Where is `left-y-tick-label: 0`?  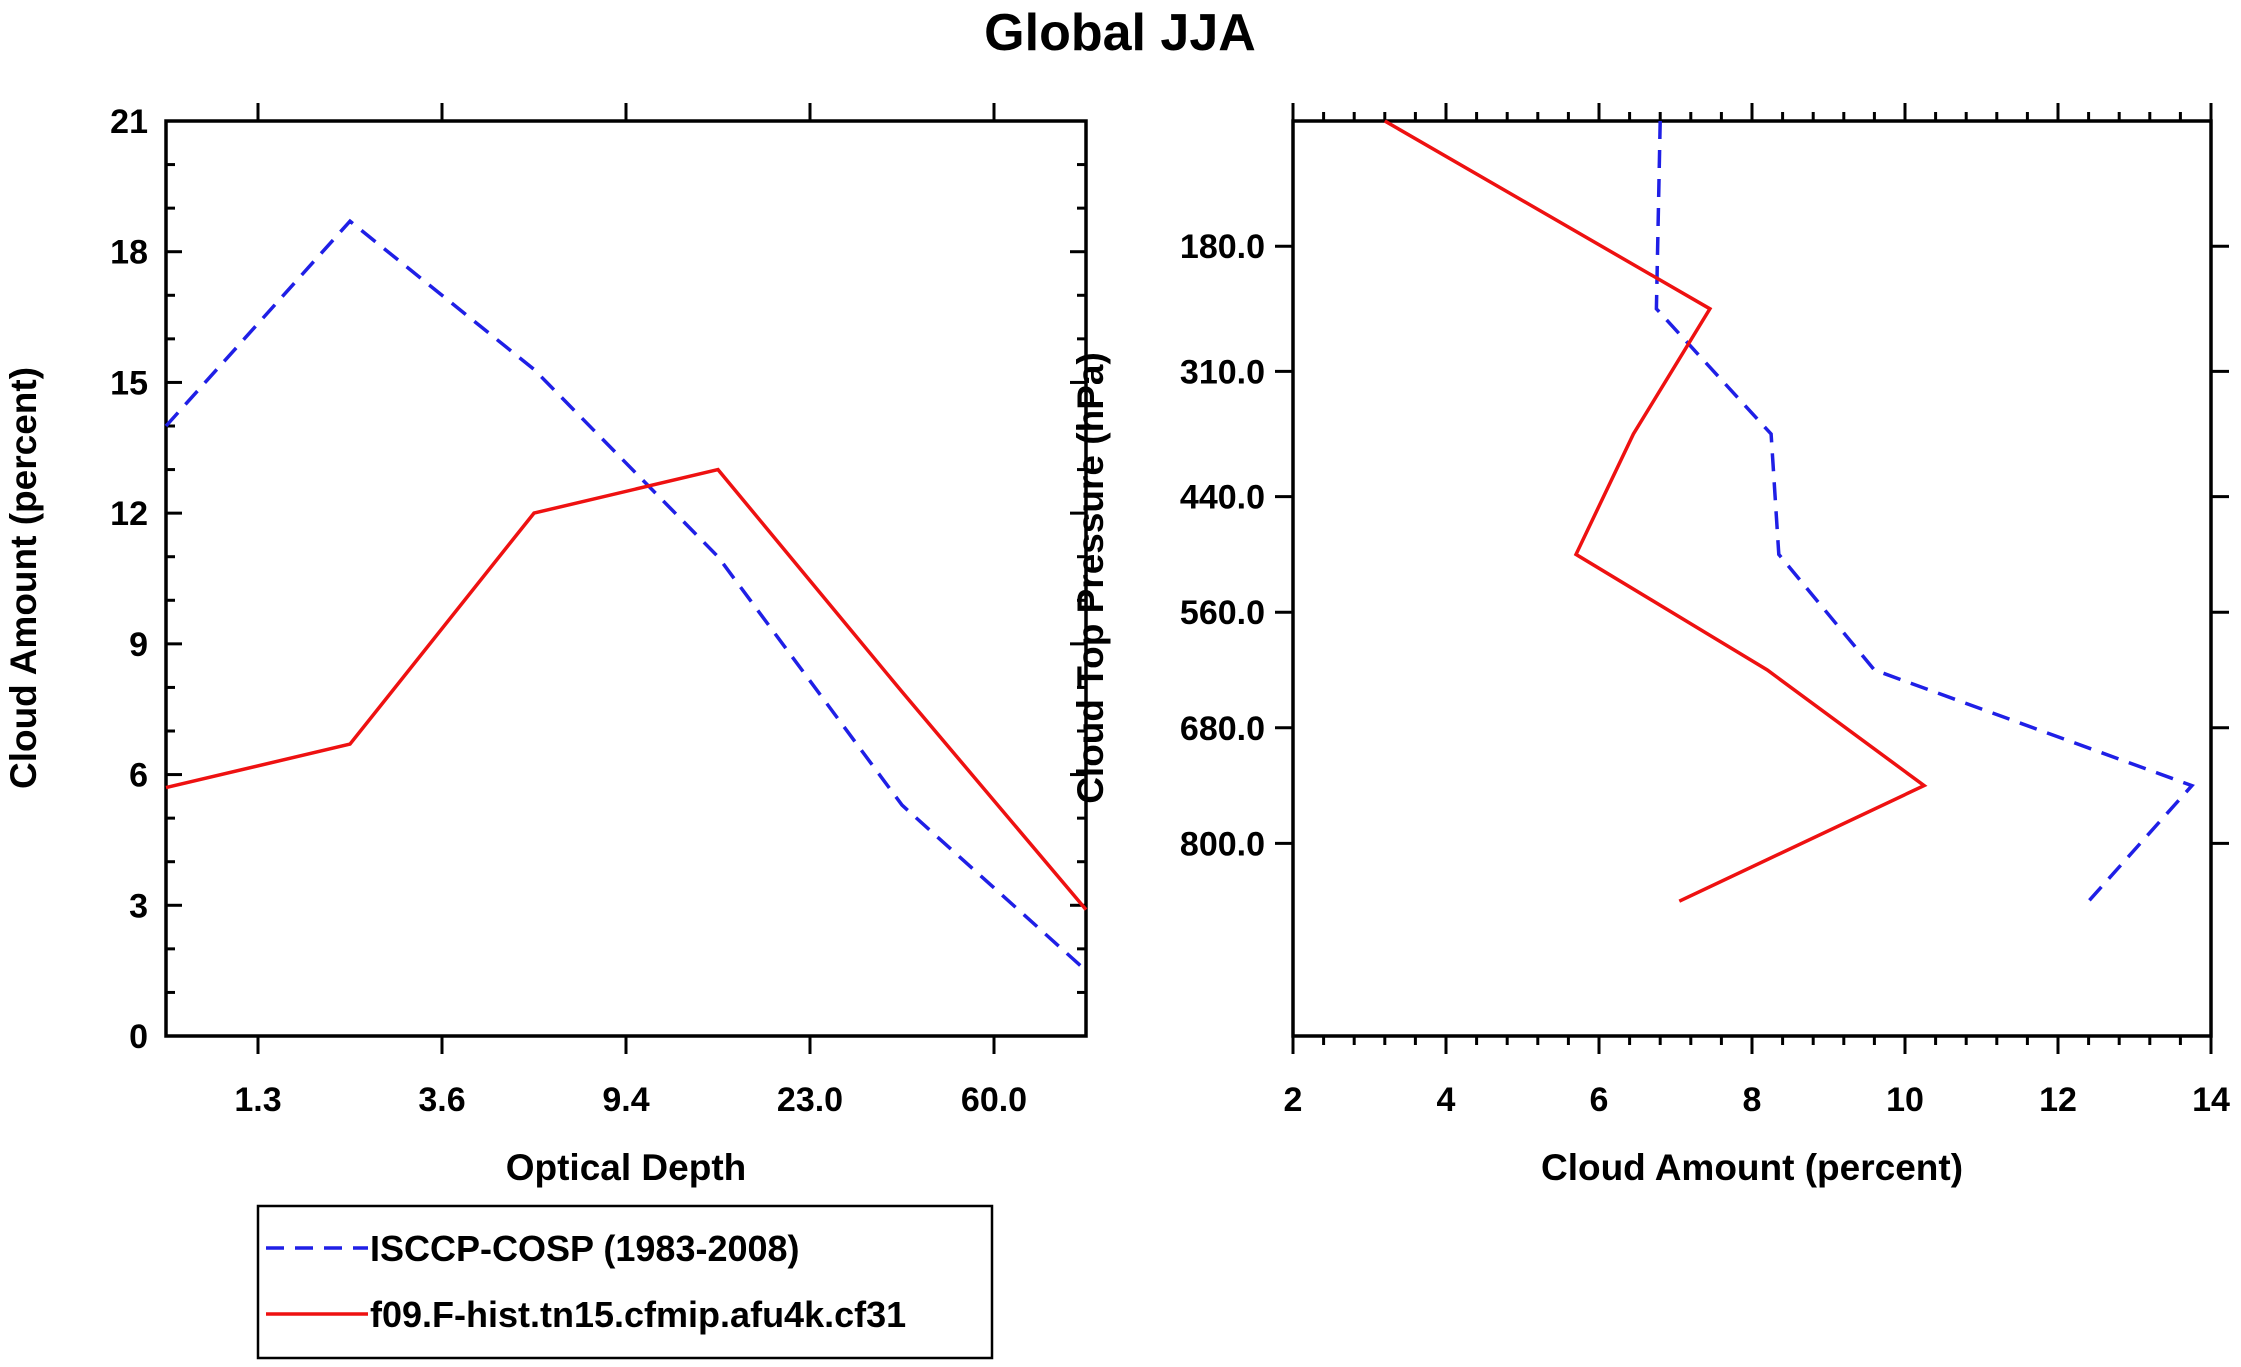 left-y-tick-label: 0 is located at coordinates (138, 1037).